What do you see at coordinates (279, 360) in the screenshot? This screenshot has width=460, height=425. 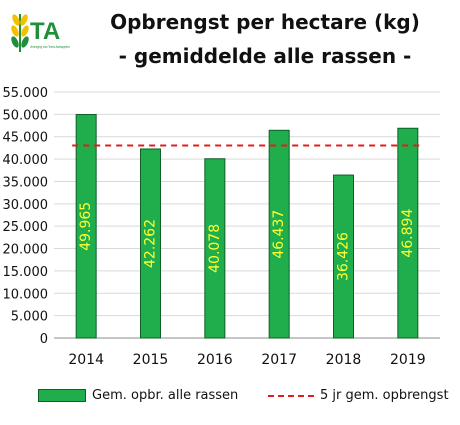 I see `x-tick-label: 2017` at bounding box center [279, 360].